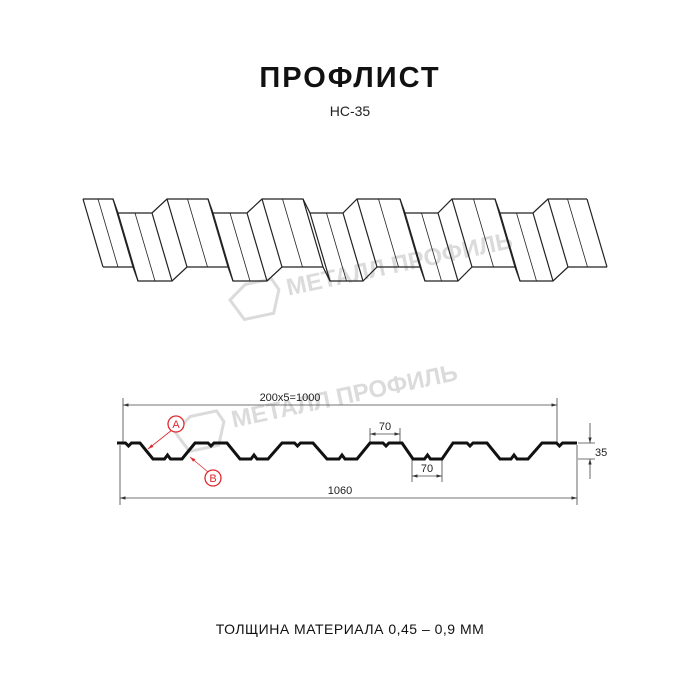  What do you see at coordinates (340, 491) in the screenshot?
I see `dim-total-label: 1060` at bounding box center [340, 491].